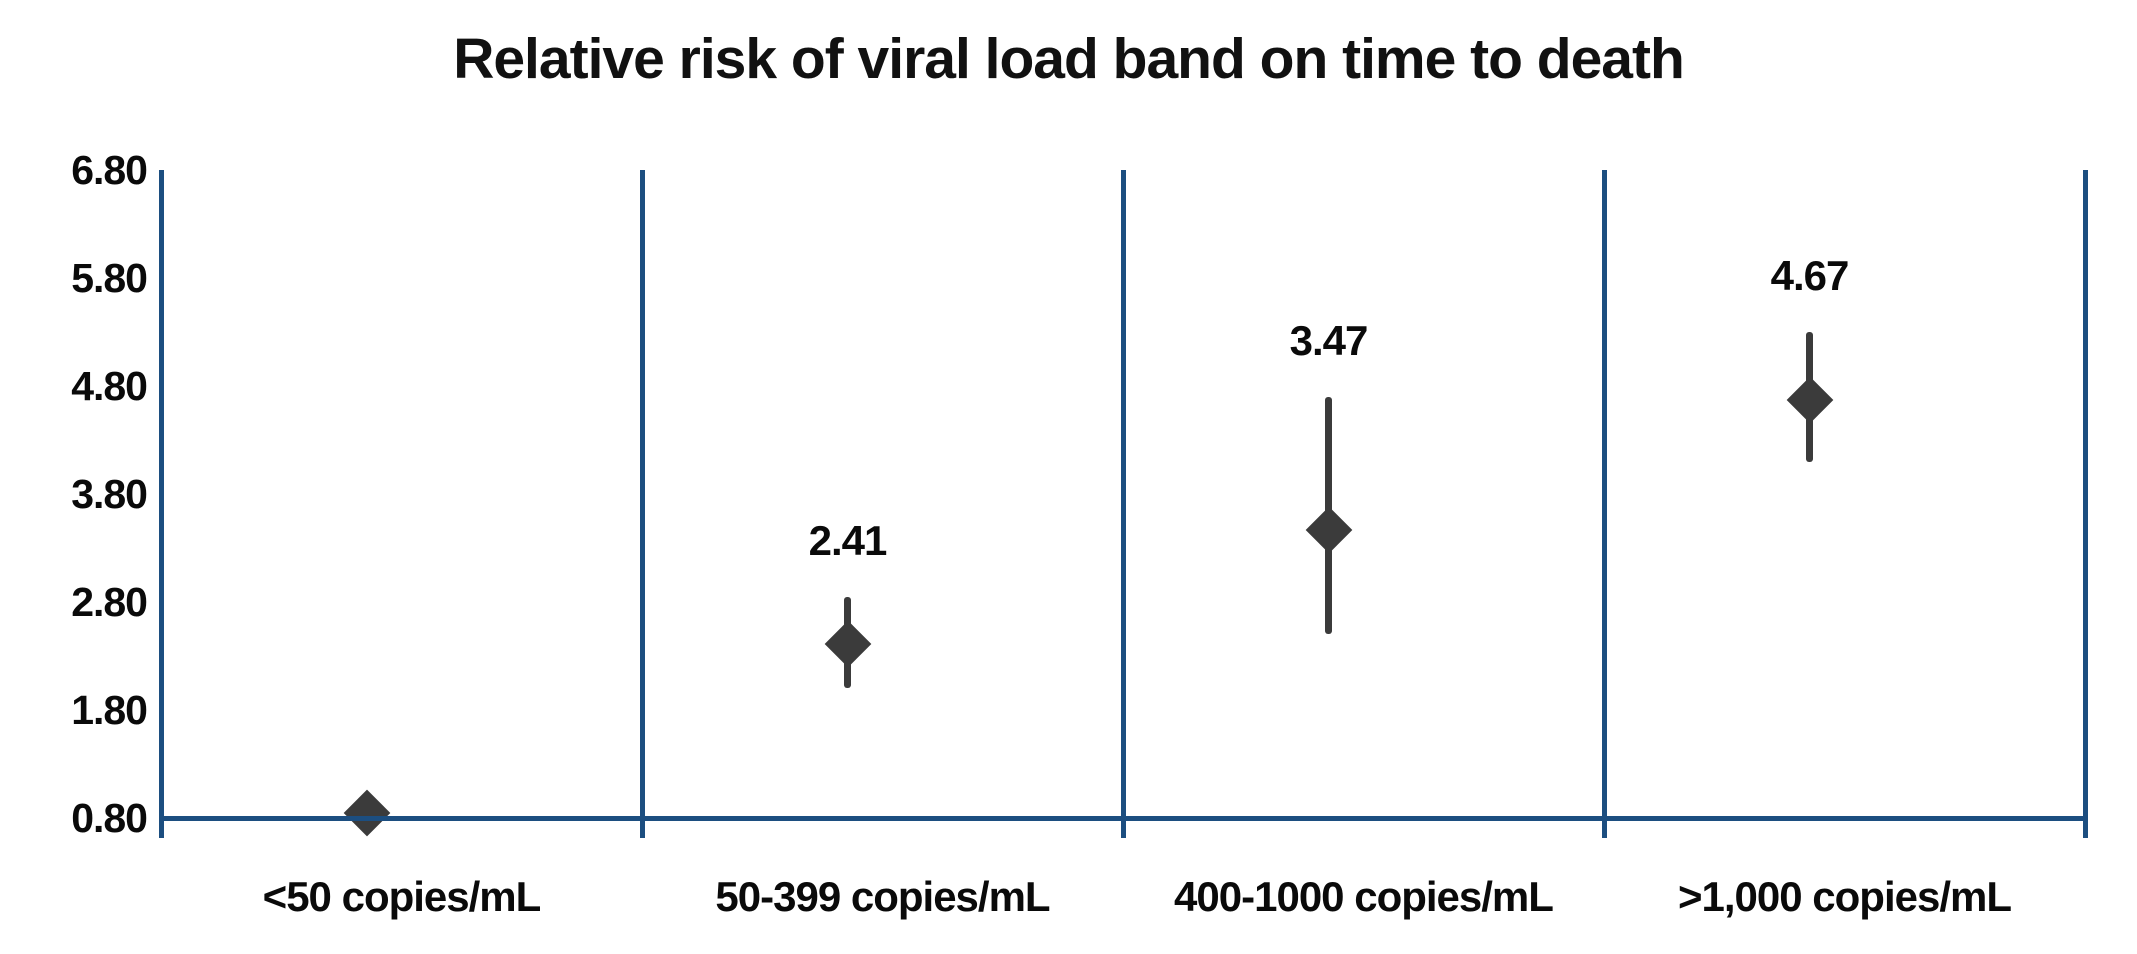 This screenshot has width=2137, height=954. Describe the element at coordinates (882, 896) in the screenshot. I see `x-axis-category-label: 50-399 copies/mL` at that location.